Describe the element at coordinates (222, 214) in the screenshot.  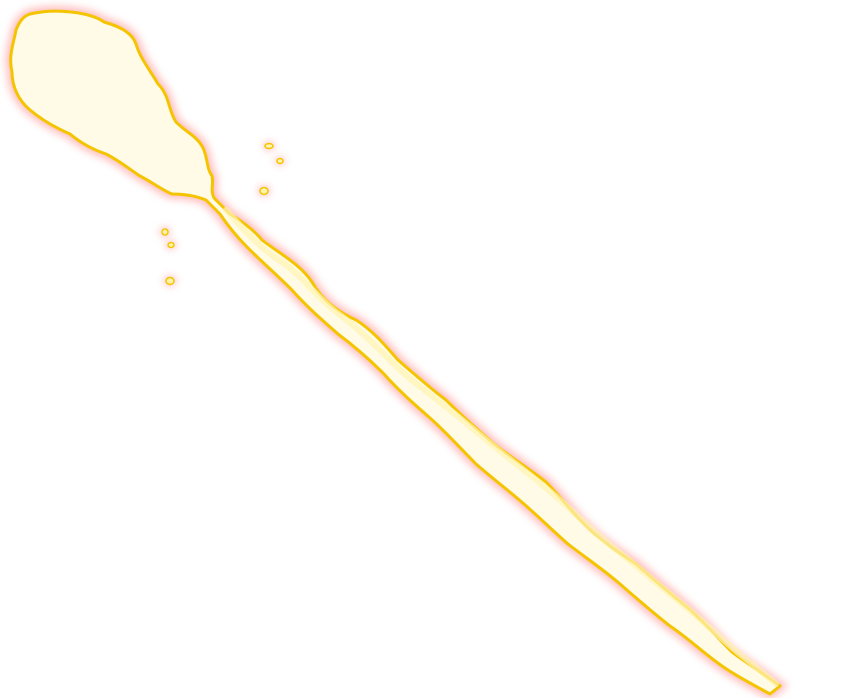
I see `sparkle-particles` at that location.